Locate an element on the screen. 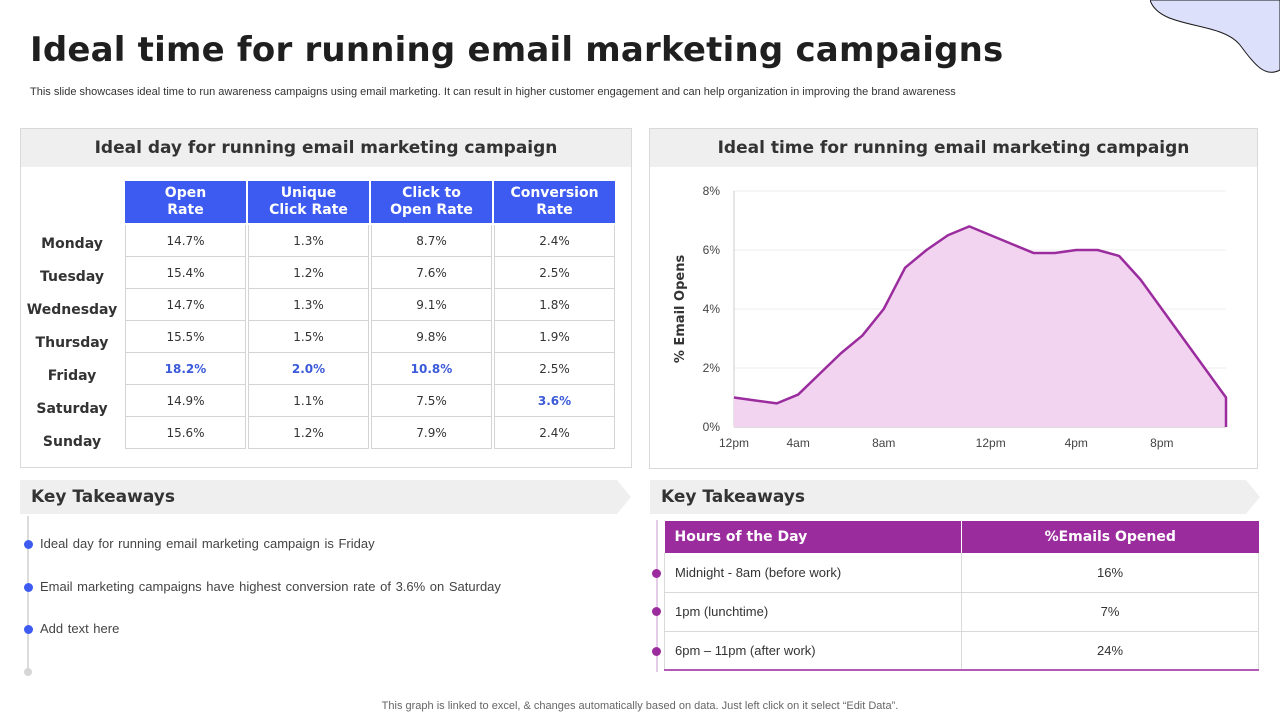 The image size is (1280, 720). y-tick-label: 8% is located at coordinates (712, 191).